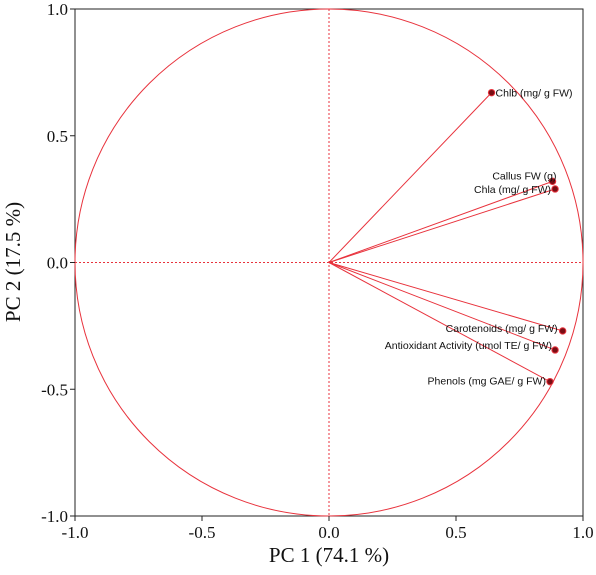  Describe the element at coordinates (202, 532) in the screenshot. I see `x-tick-label: -0.5` at that location.